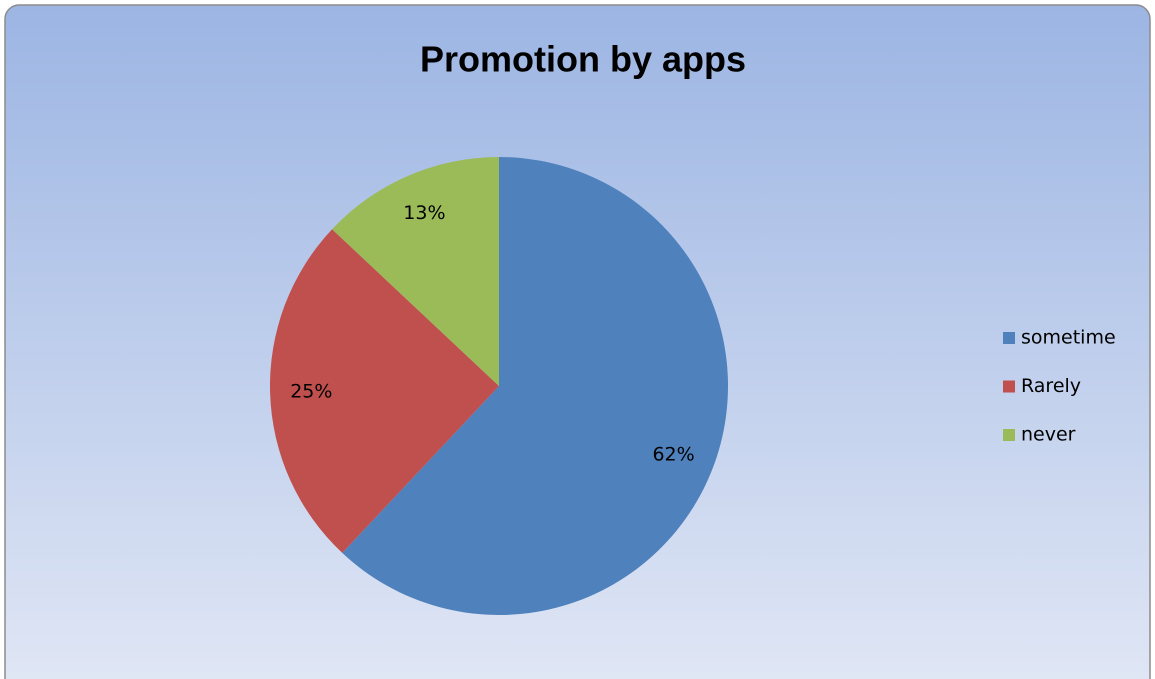 The height and width of the screenshot is (679, 1155). What do you see at coordinates (1048, 435) in the screenshot?
I see `legend-label: never` at bounding box center [1048, 435].